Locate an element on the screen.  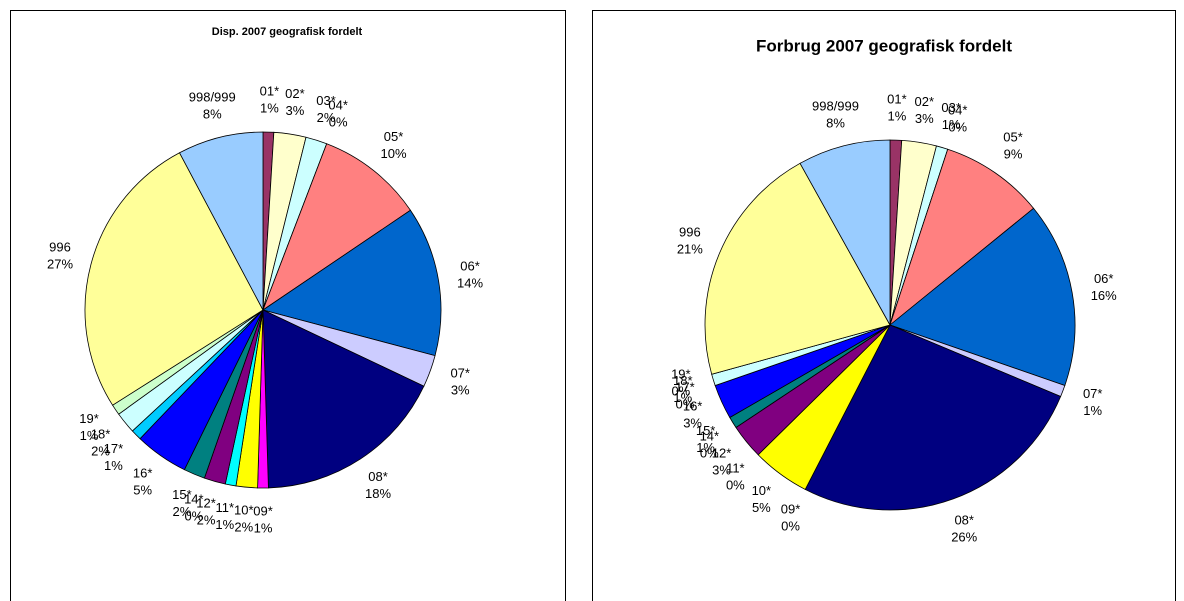
slice-value-label: 26% is located at coordinates (964, 536).